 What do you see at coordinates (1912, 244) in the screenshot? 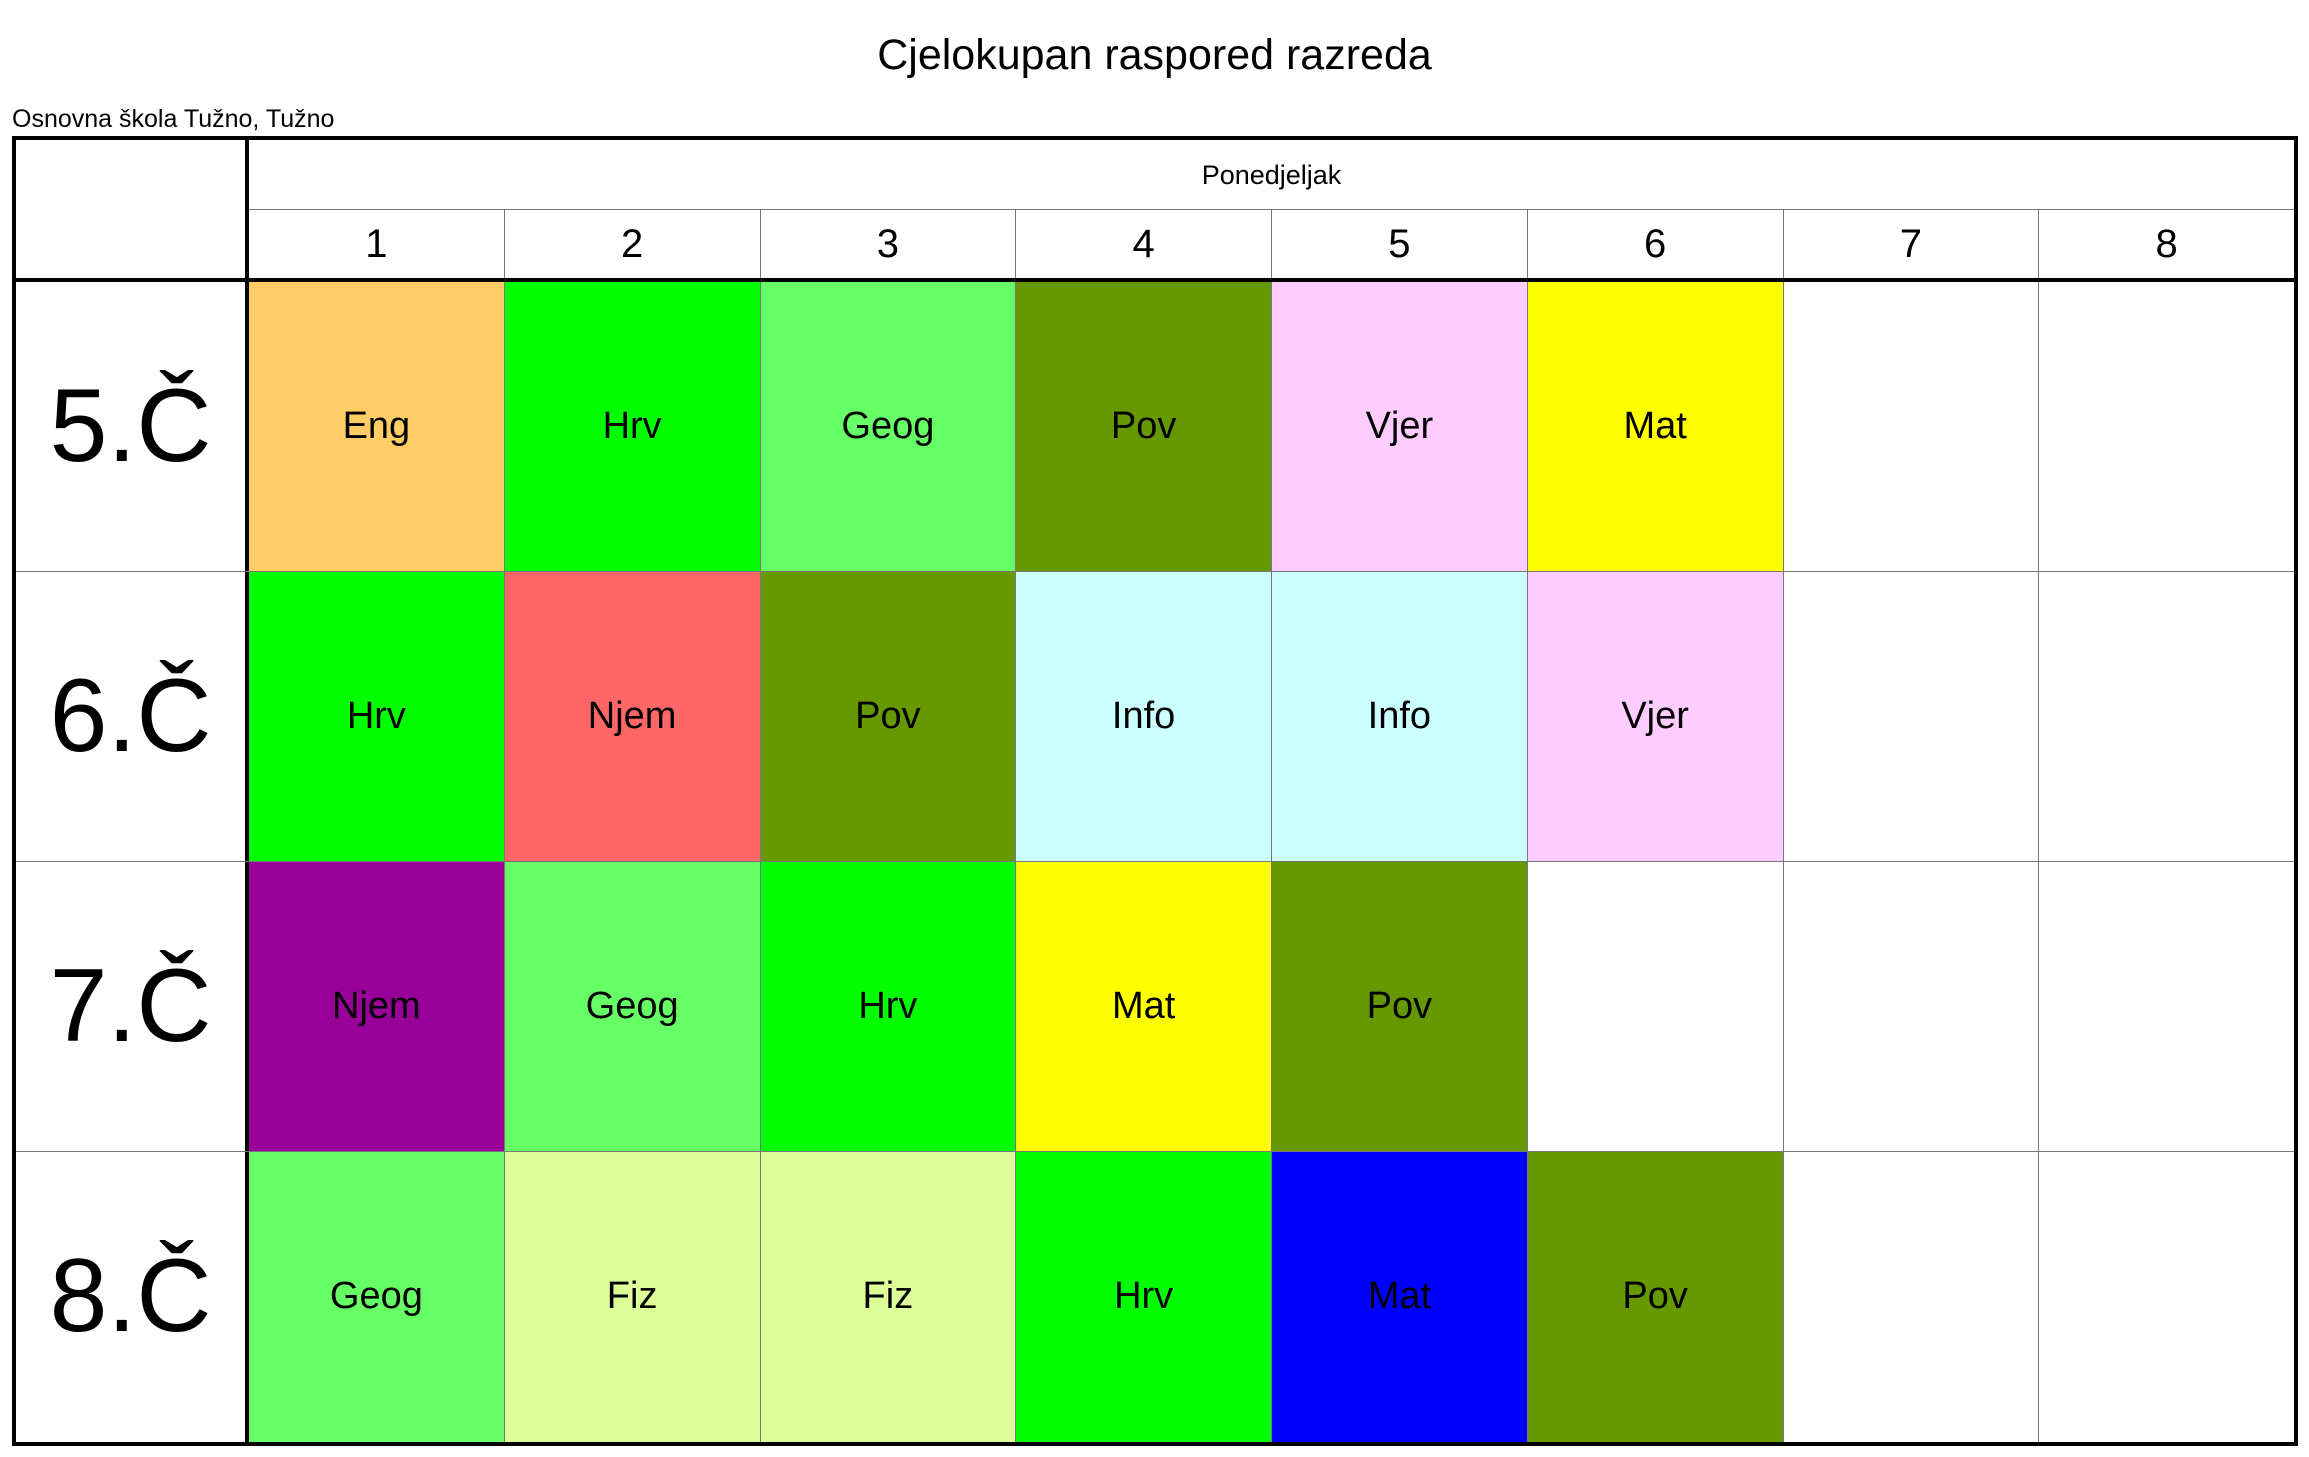
I see `period-header: 7` at bounding box center [1912, 244].